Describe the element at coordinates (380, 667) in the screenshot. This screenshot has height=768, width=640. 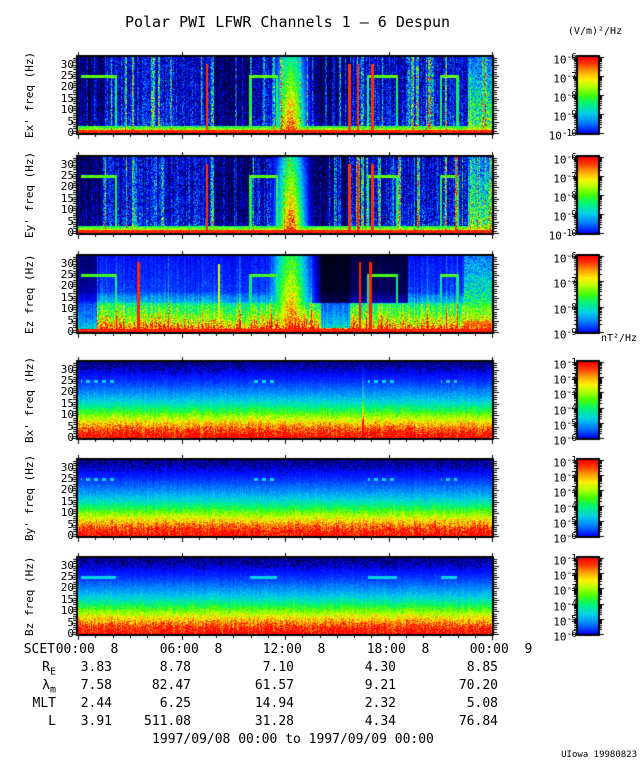
I see `ephemeris-value-re-3: 4.30` at that location.